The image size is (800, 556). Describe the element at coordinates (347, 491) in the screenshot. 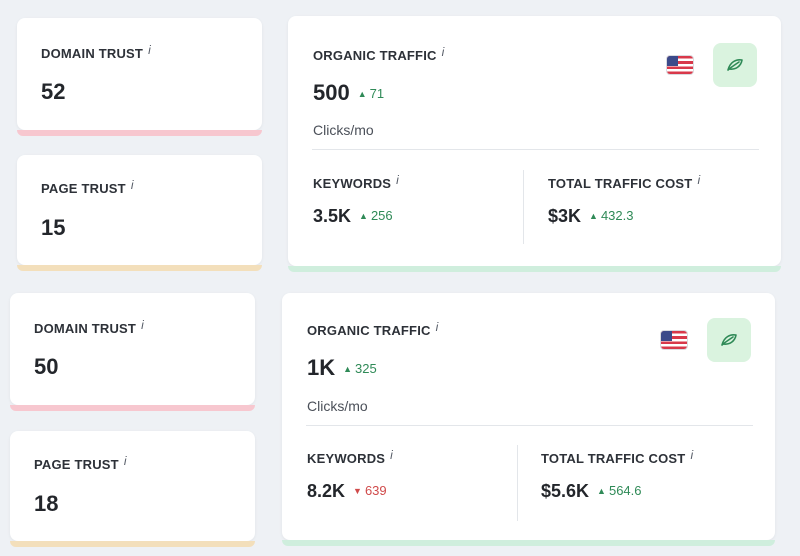

I see `keywords-value: 8.2K ▼ 639` at that location.